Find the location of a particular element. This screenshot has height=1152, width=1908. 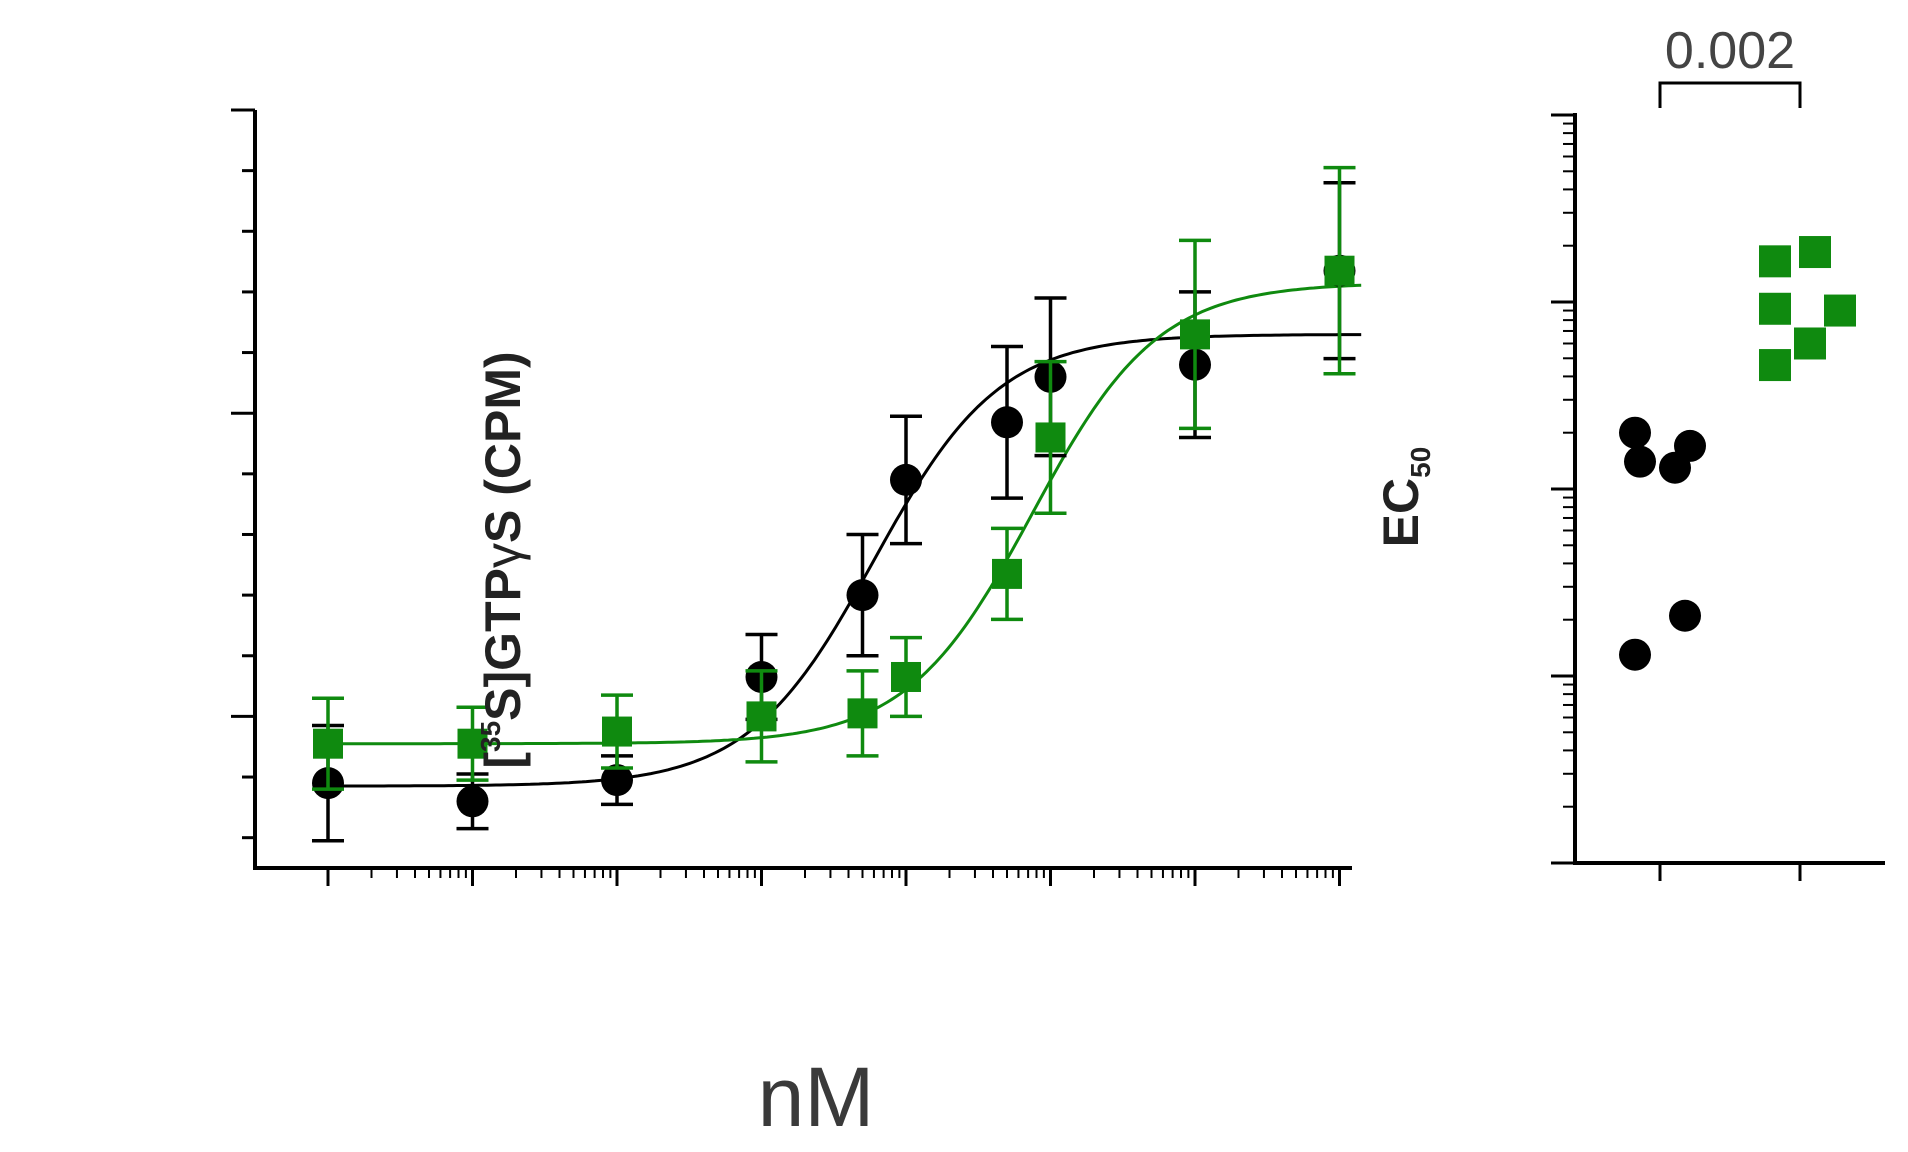

x-axis-label: nM is located at coordinates (816, 1097).